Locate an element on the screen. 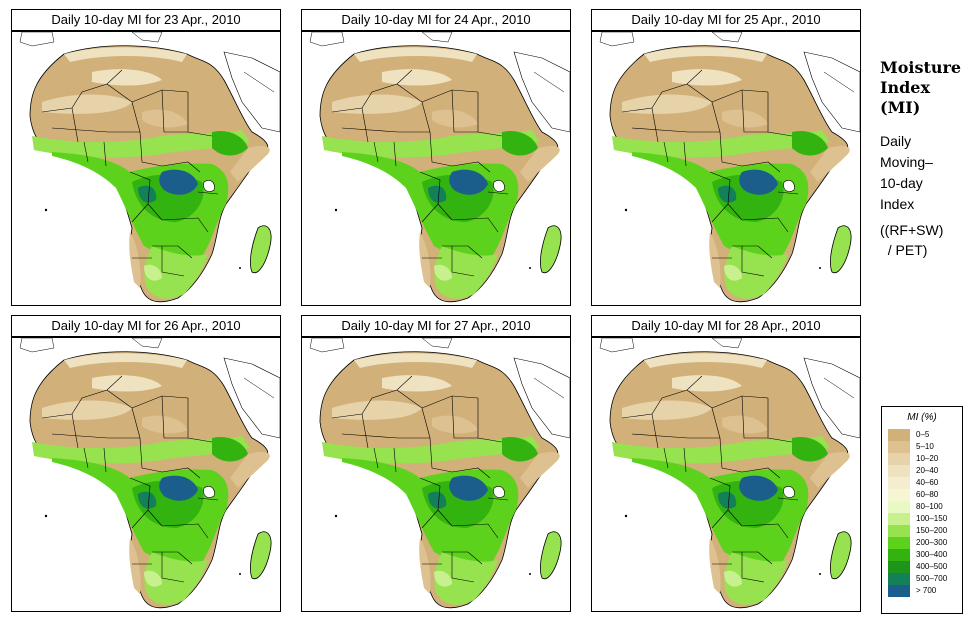 This screenshot has width=974, height=626. legend-label: 400–500 is located at coordinates (932, 566).